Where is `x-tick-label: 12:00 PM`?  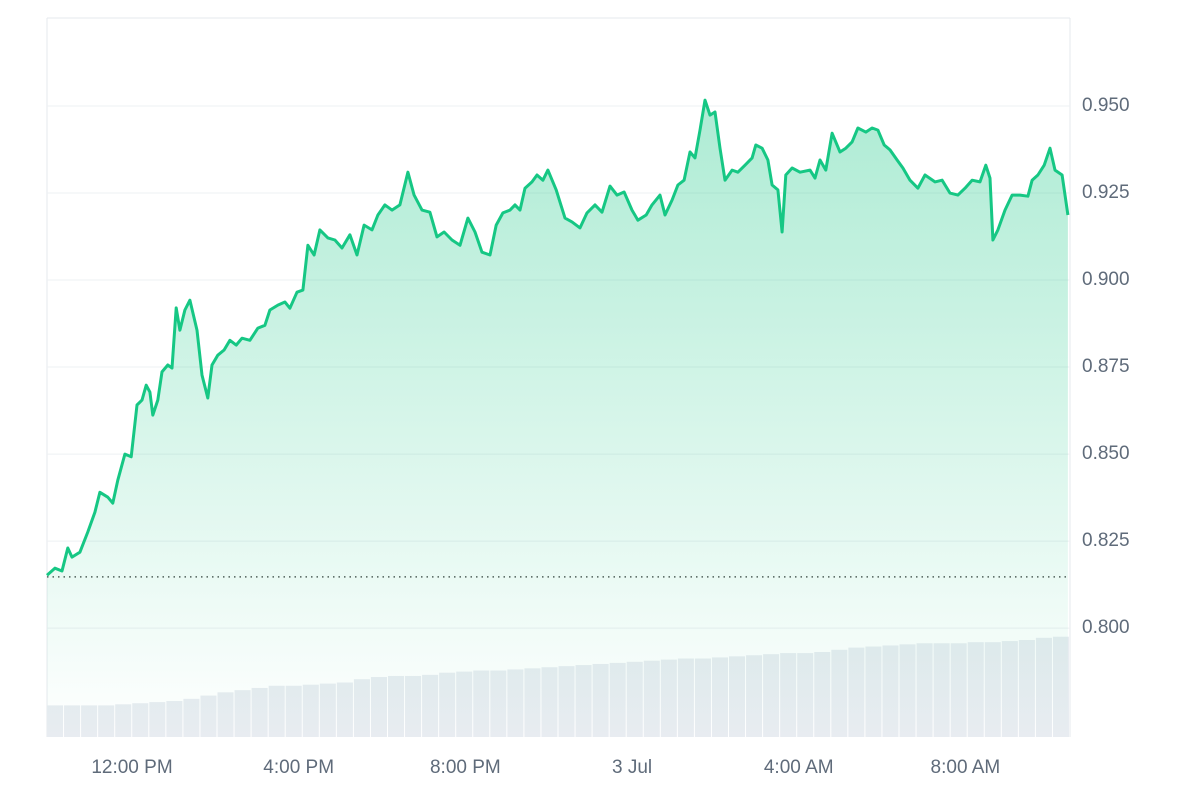
x-tick-label: 12:00 PM is located at coordinates (131, 767).